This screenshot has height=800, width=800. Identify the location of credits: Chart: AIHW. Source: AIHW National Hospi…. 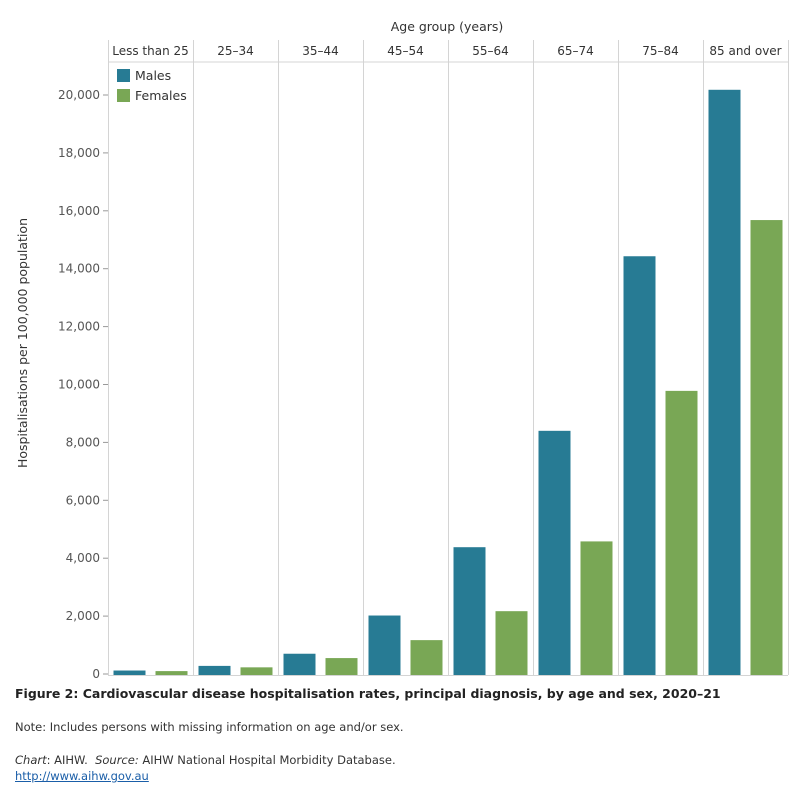
(205, 760).